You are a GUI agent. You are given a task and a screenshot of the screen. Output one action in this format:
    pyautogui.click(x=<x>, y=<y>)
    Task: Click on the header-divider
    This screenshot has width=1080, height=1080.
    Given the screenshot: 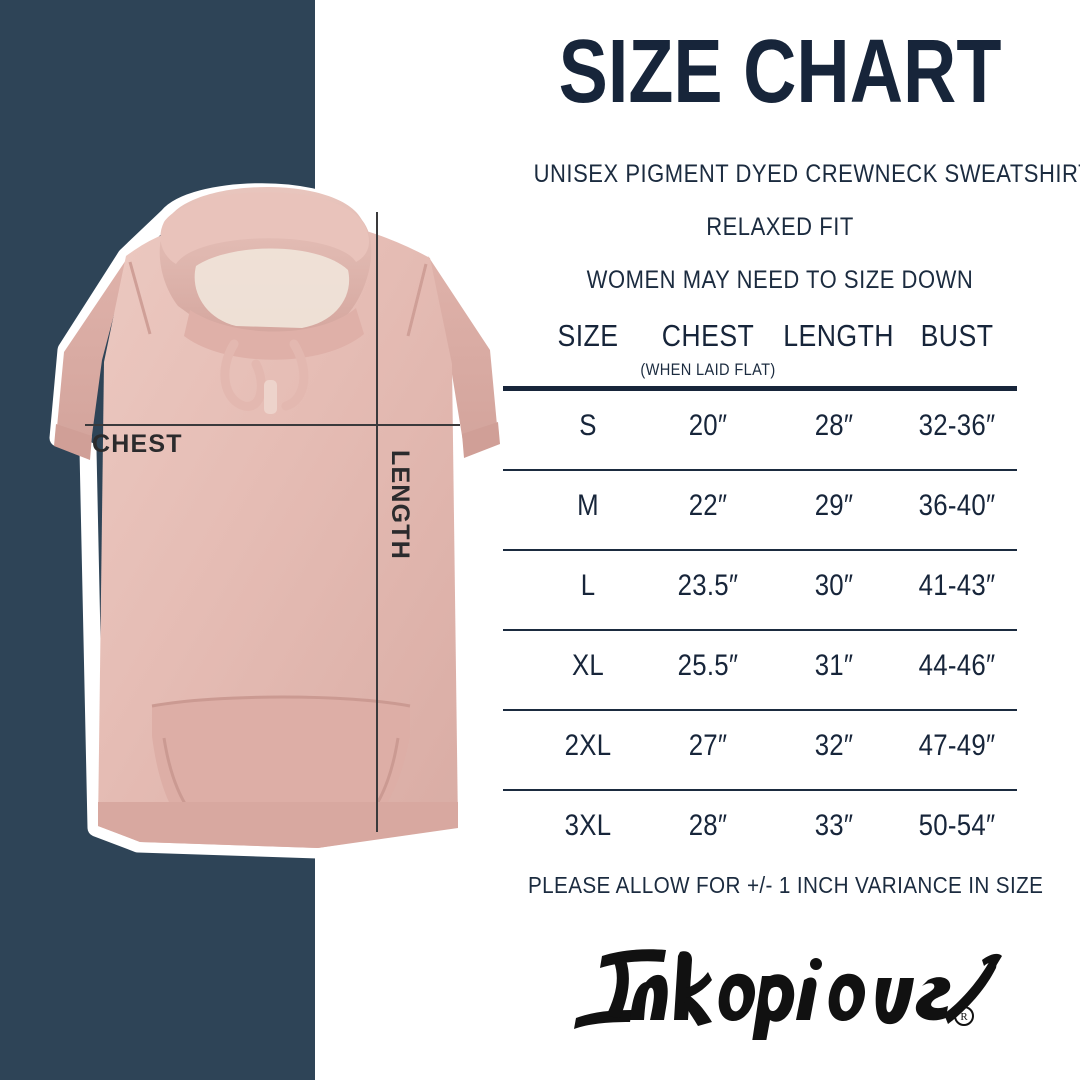 What is the action you would take?
    pyautogui.click(x=760, y=388)
    